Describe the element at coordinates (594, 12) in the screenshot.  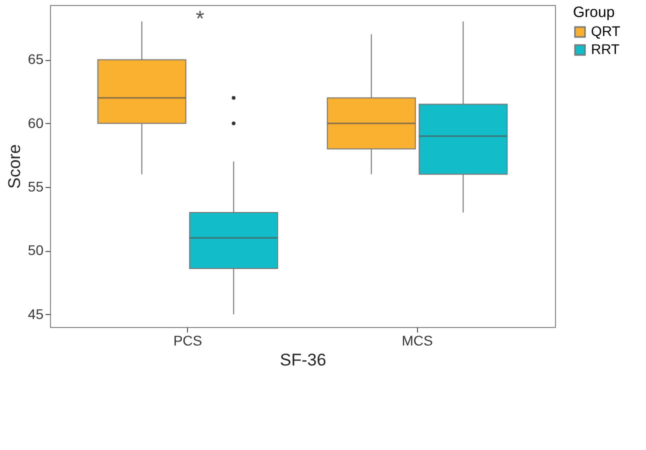
I see `legend-title: Group` at that location.